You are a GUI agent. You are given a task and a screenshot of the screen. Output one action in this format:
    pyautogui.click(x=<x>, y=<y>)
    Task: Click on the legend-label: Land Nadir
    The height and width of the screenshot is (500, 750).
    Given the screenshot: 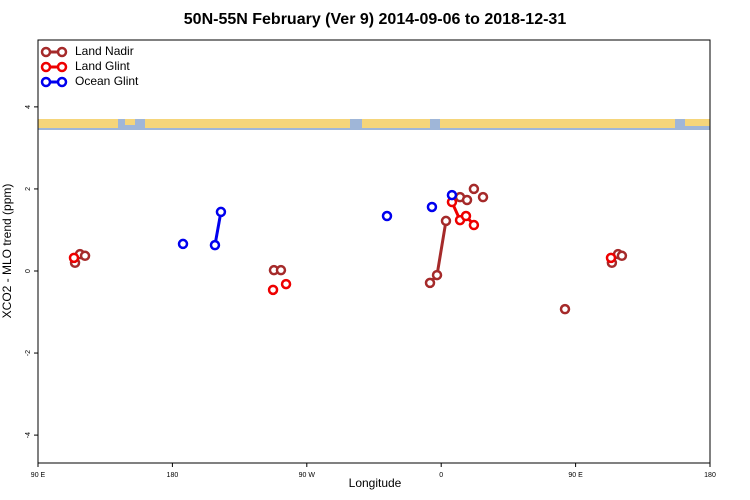 What is the action you would take?
    pyautogui.click(x=104, y=51)
    